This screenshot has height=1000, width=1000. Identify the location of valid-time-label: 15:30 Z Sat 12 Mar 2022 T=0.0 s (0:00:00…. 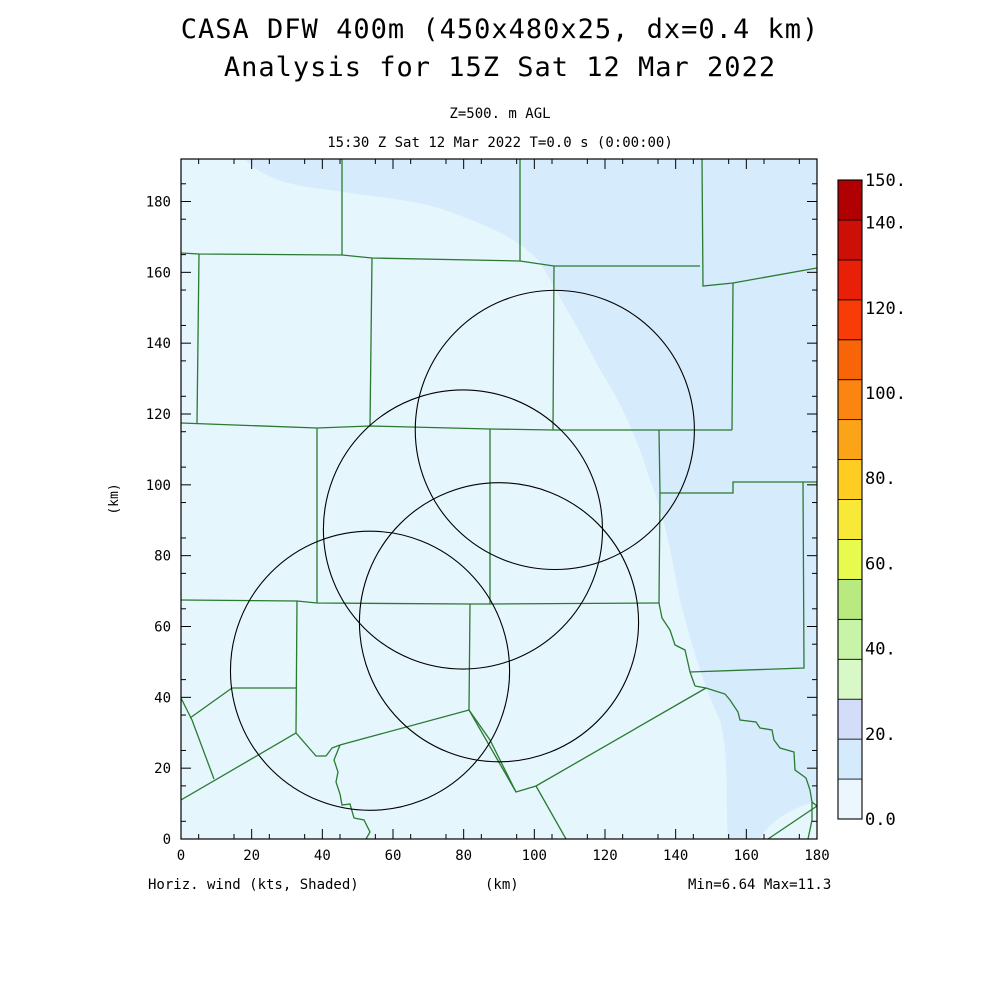
(500, 143).